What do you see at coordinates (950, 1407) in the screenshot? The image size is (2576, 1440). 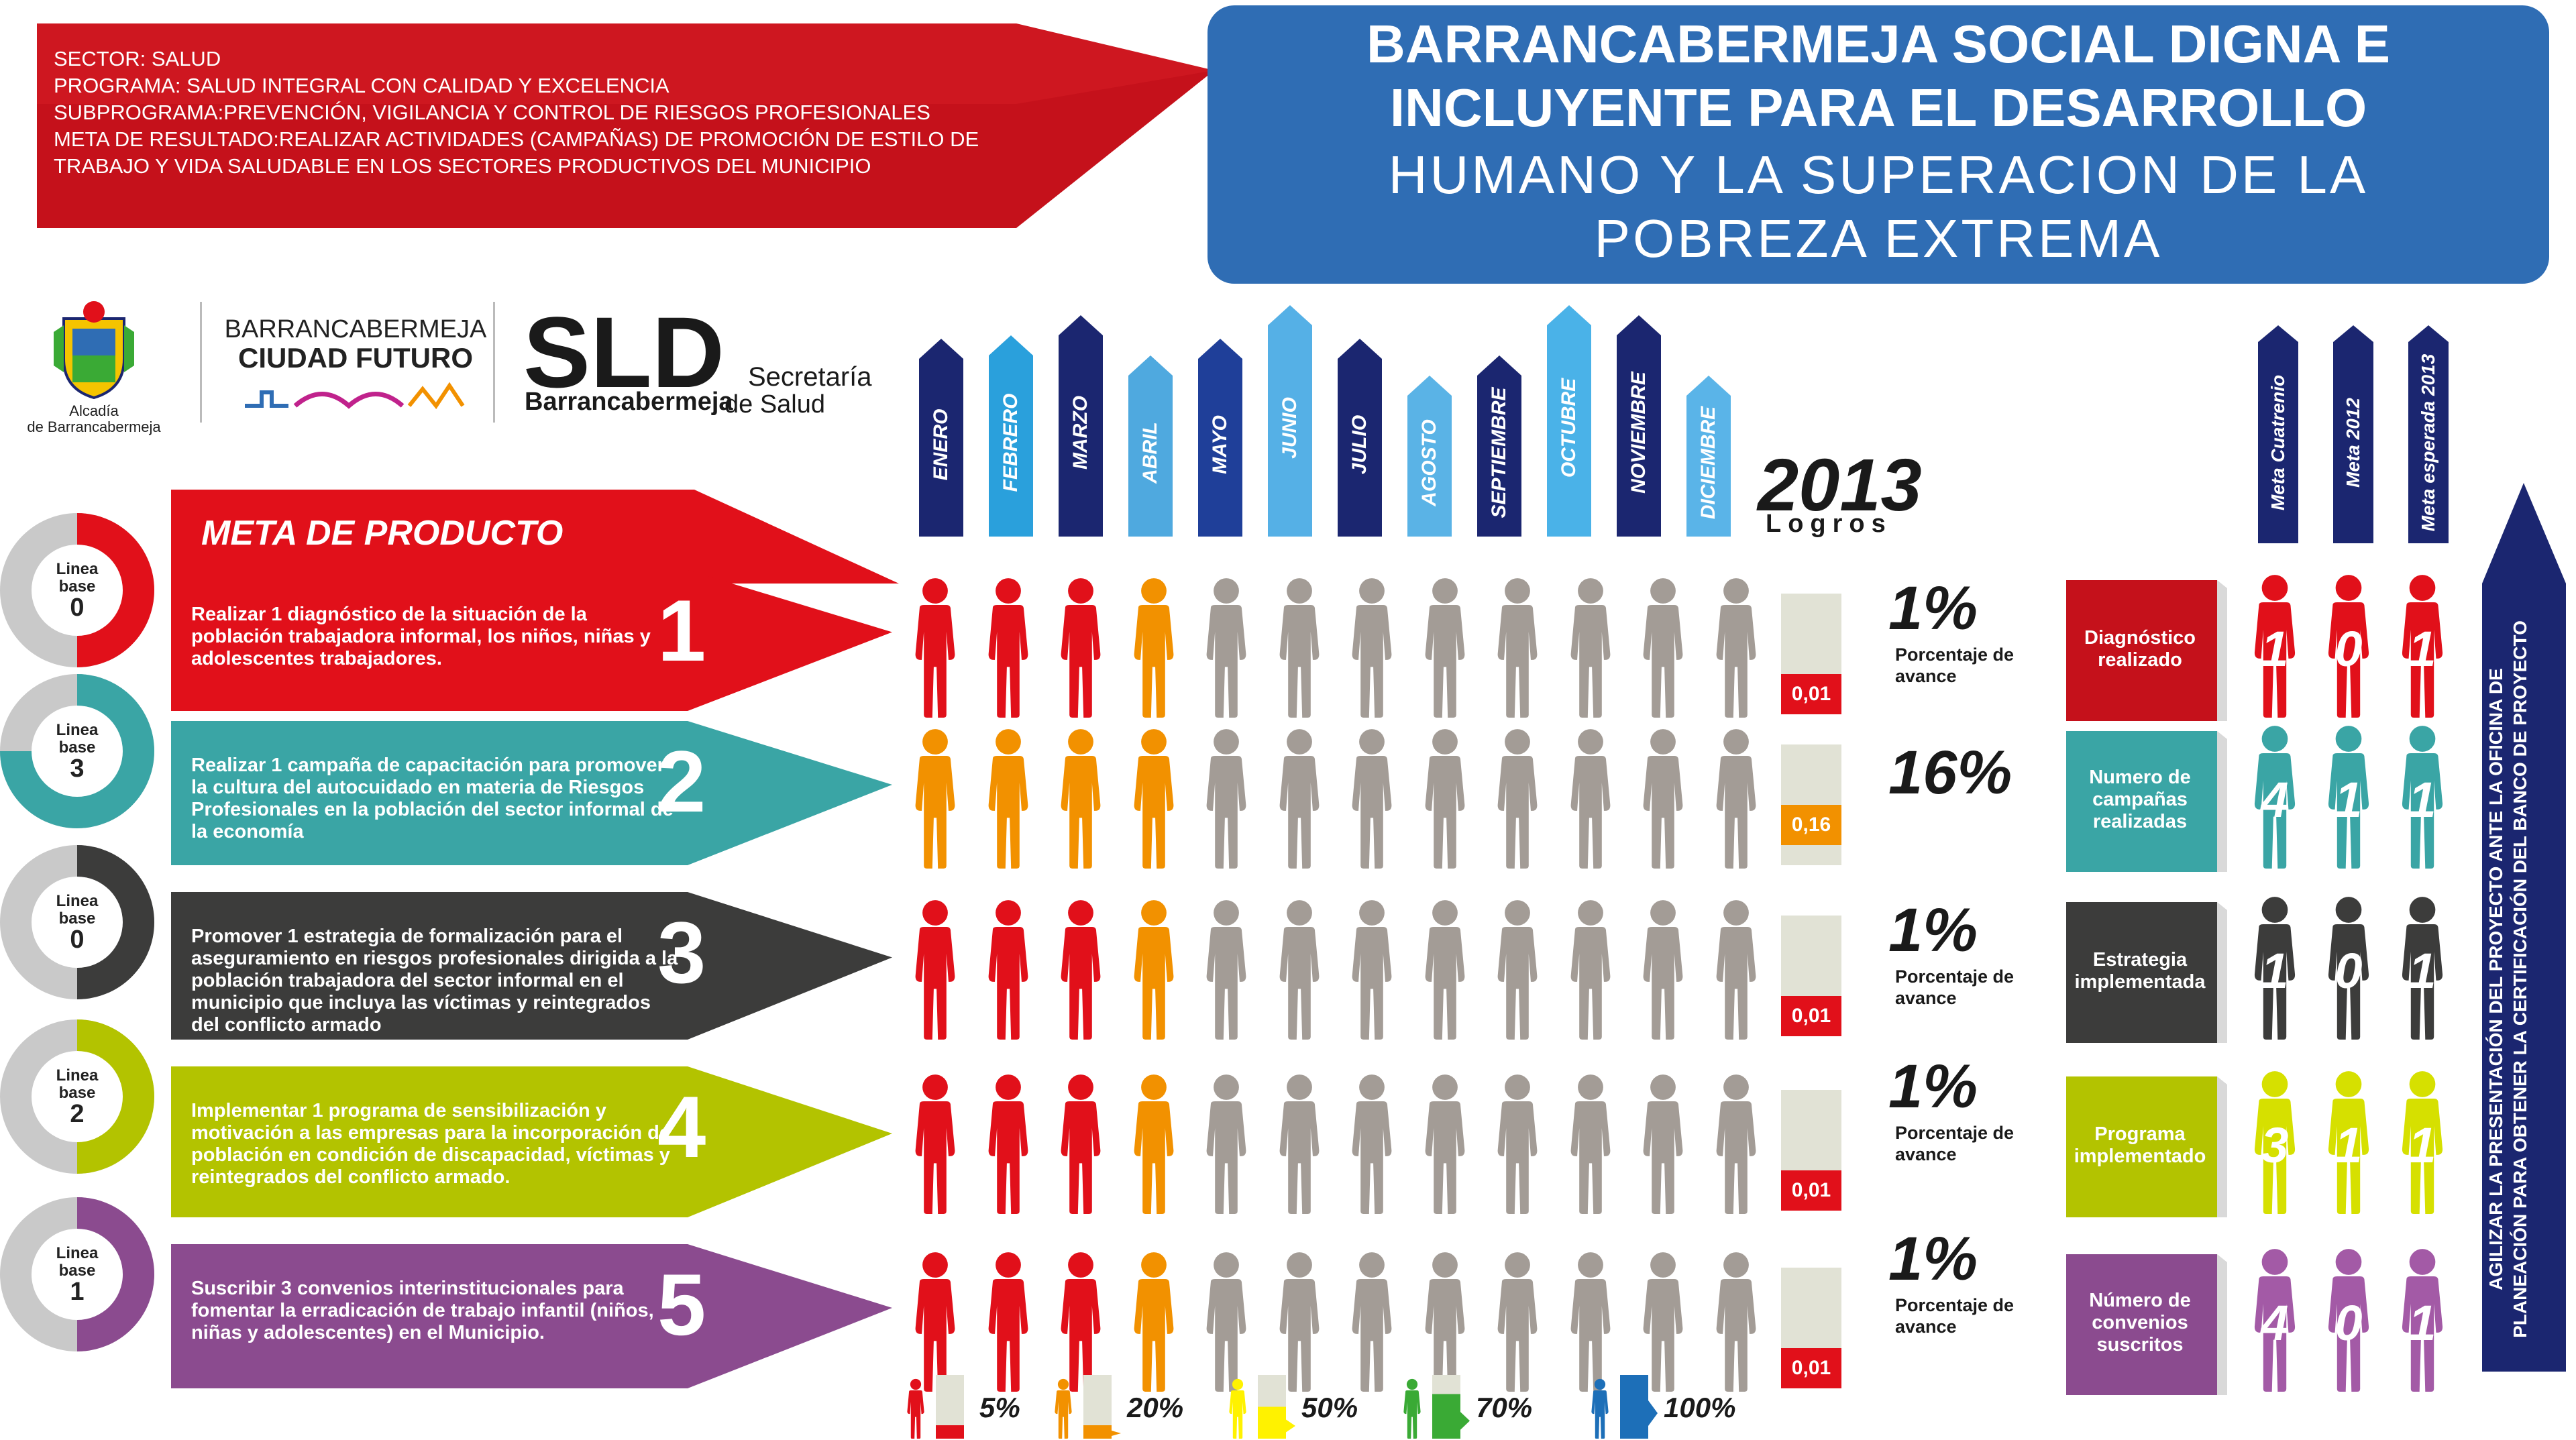 I see `legend-bar-red` at bounding box center [950, 1407].